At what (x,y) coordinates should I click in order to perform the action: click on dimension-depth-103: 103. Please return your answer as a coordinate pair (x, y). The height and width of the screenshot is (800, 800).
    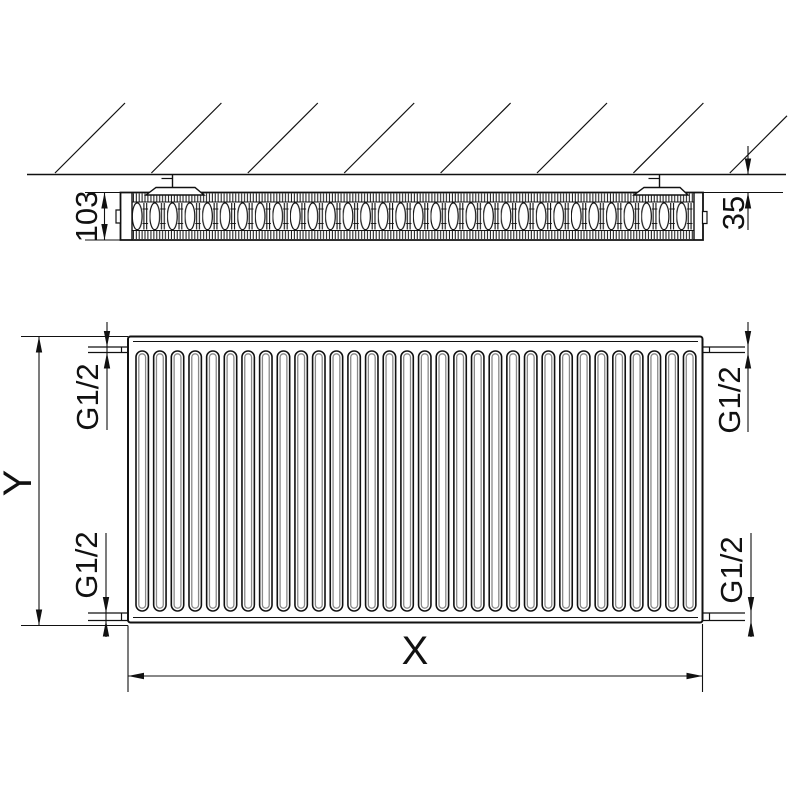
    Looking at the image, I should click on (94, 217).